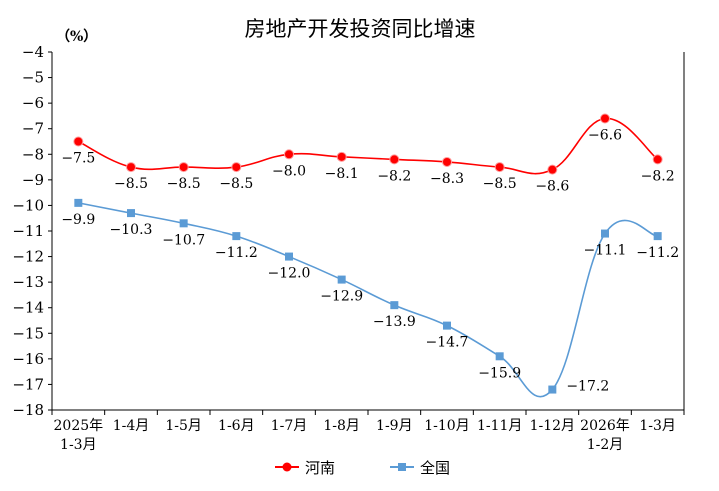 The image size is (719, 491). I want to click on data-label: −8.1, so click(342, 174).